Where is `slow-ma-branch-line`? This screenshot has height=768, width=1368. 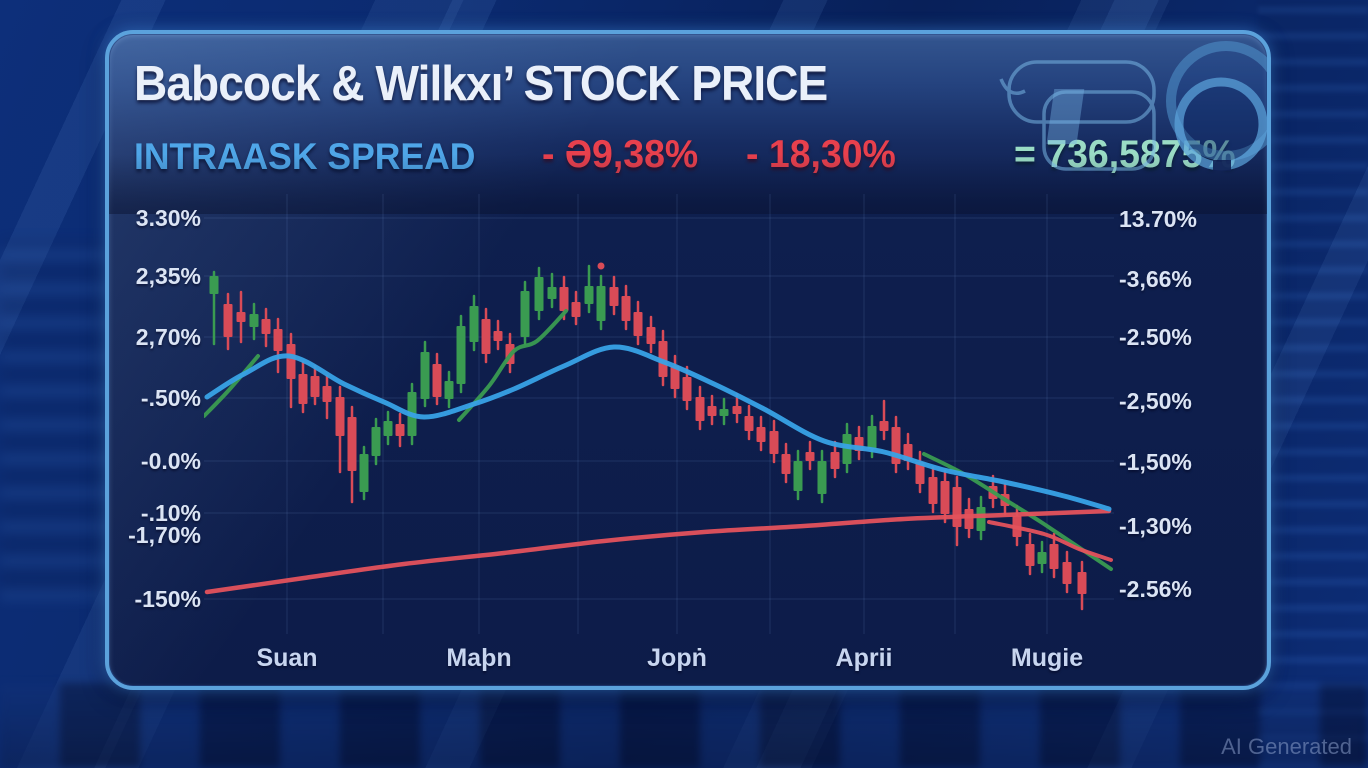
slow-ma-branch-line is located at coordinates (1050, 541).